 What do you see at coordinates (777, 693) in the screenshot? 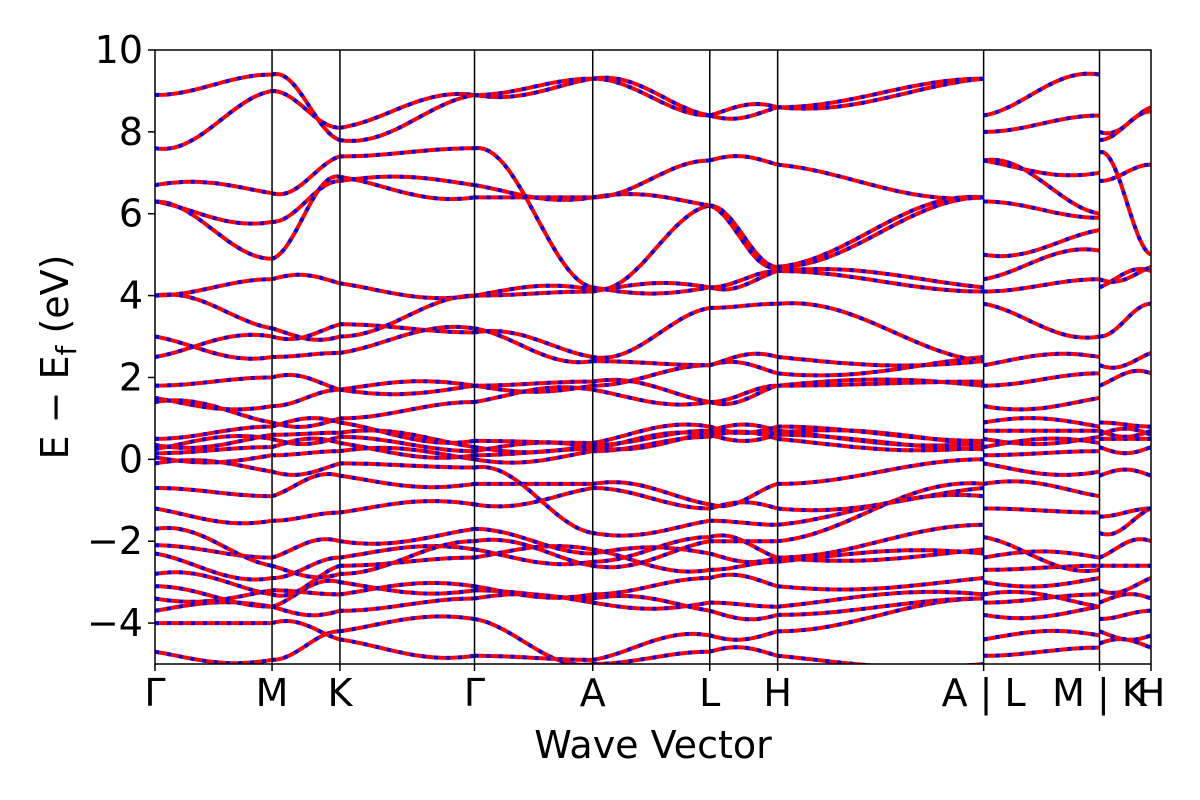
I see `x-tick-label-6: H` at bounding box center [777, 693].